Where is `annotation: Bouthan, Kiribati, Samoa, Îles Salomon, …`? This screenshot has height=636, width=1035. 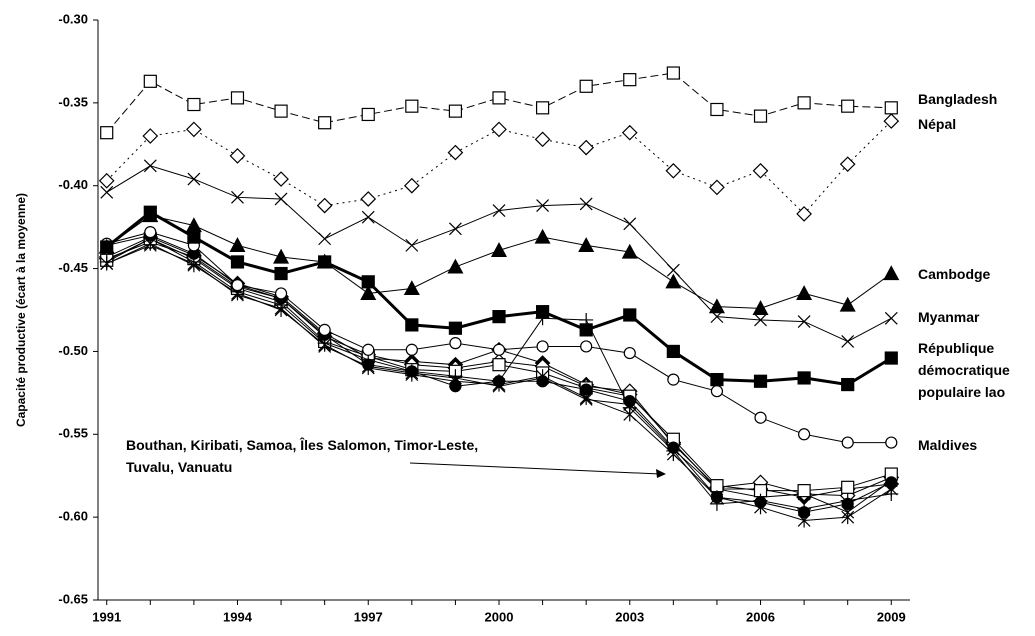 annotation: Bouthan, Kiribati, Samoa, Îles Salomon, … is located at coordinates (302, 456).